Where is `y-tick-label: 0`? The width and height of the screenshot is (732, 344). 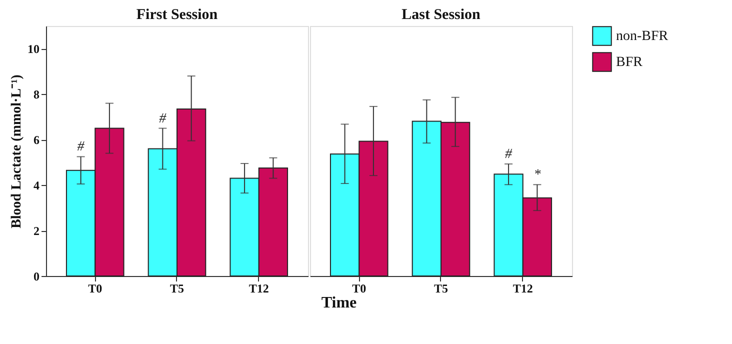 y-tick-label: 0 is located at coordinates (37, 277).